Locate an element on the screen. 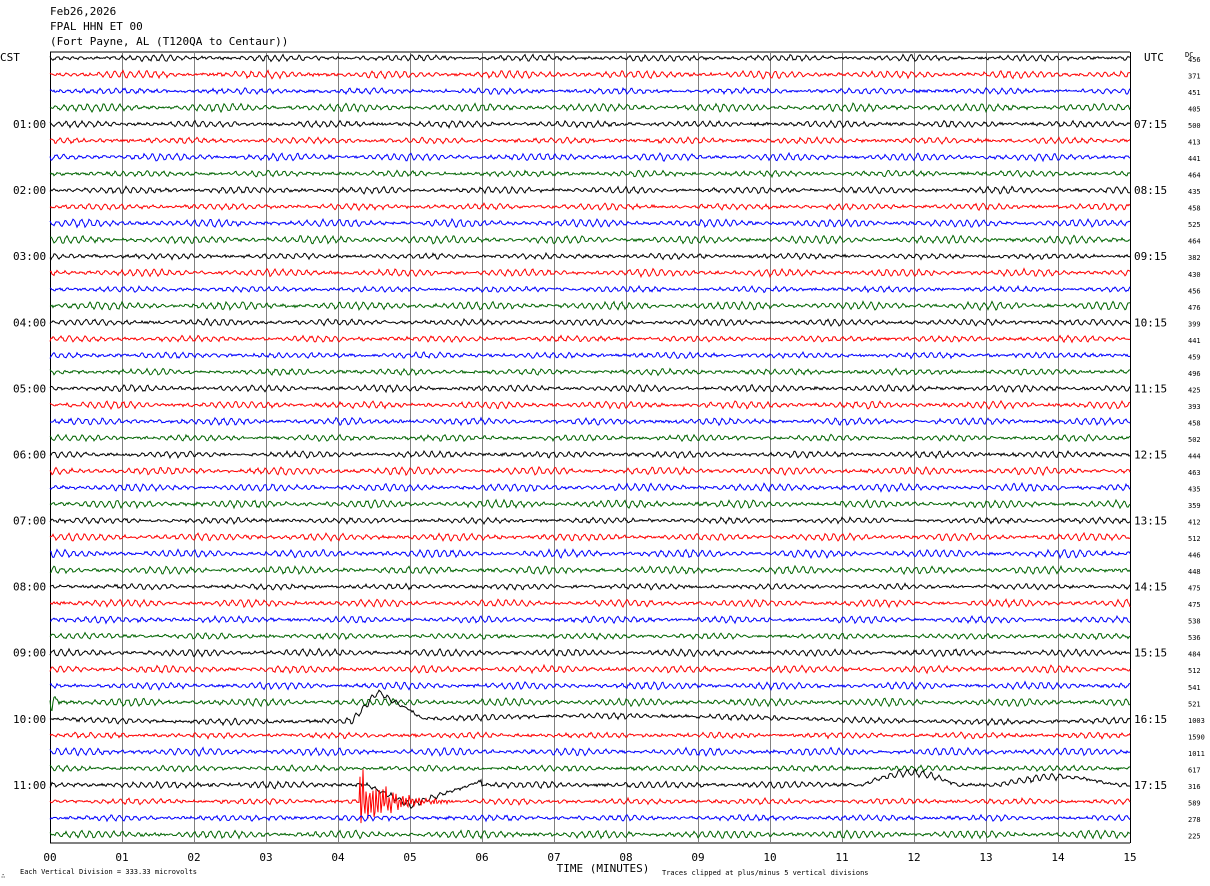 This screenshot has width=1210, height=886. right-hour-label: 07:15 is located at coordinates (1150, 124).